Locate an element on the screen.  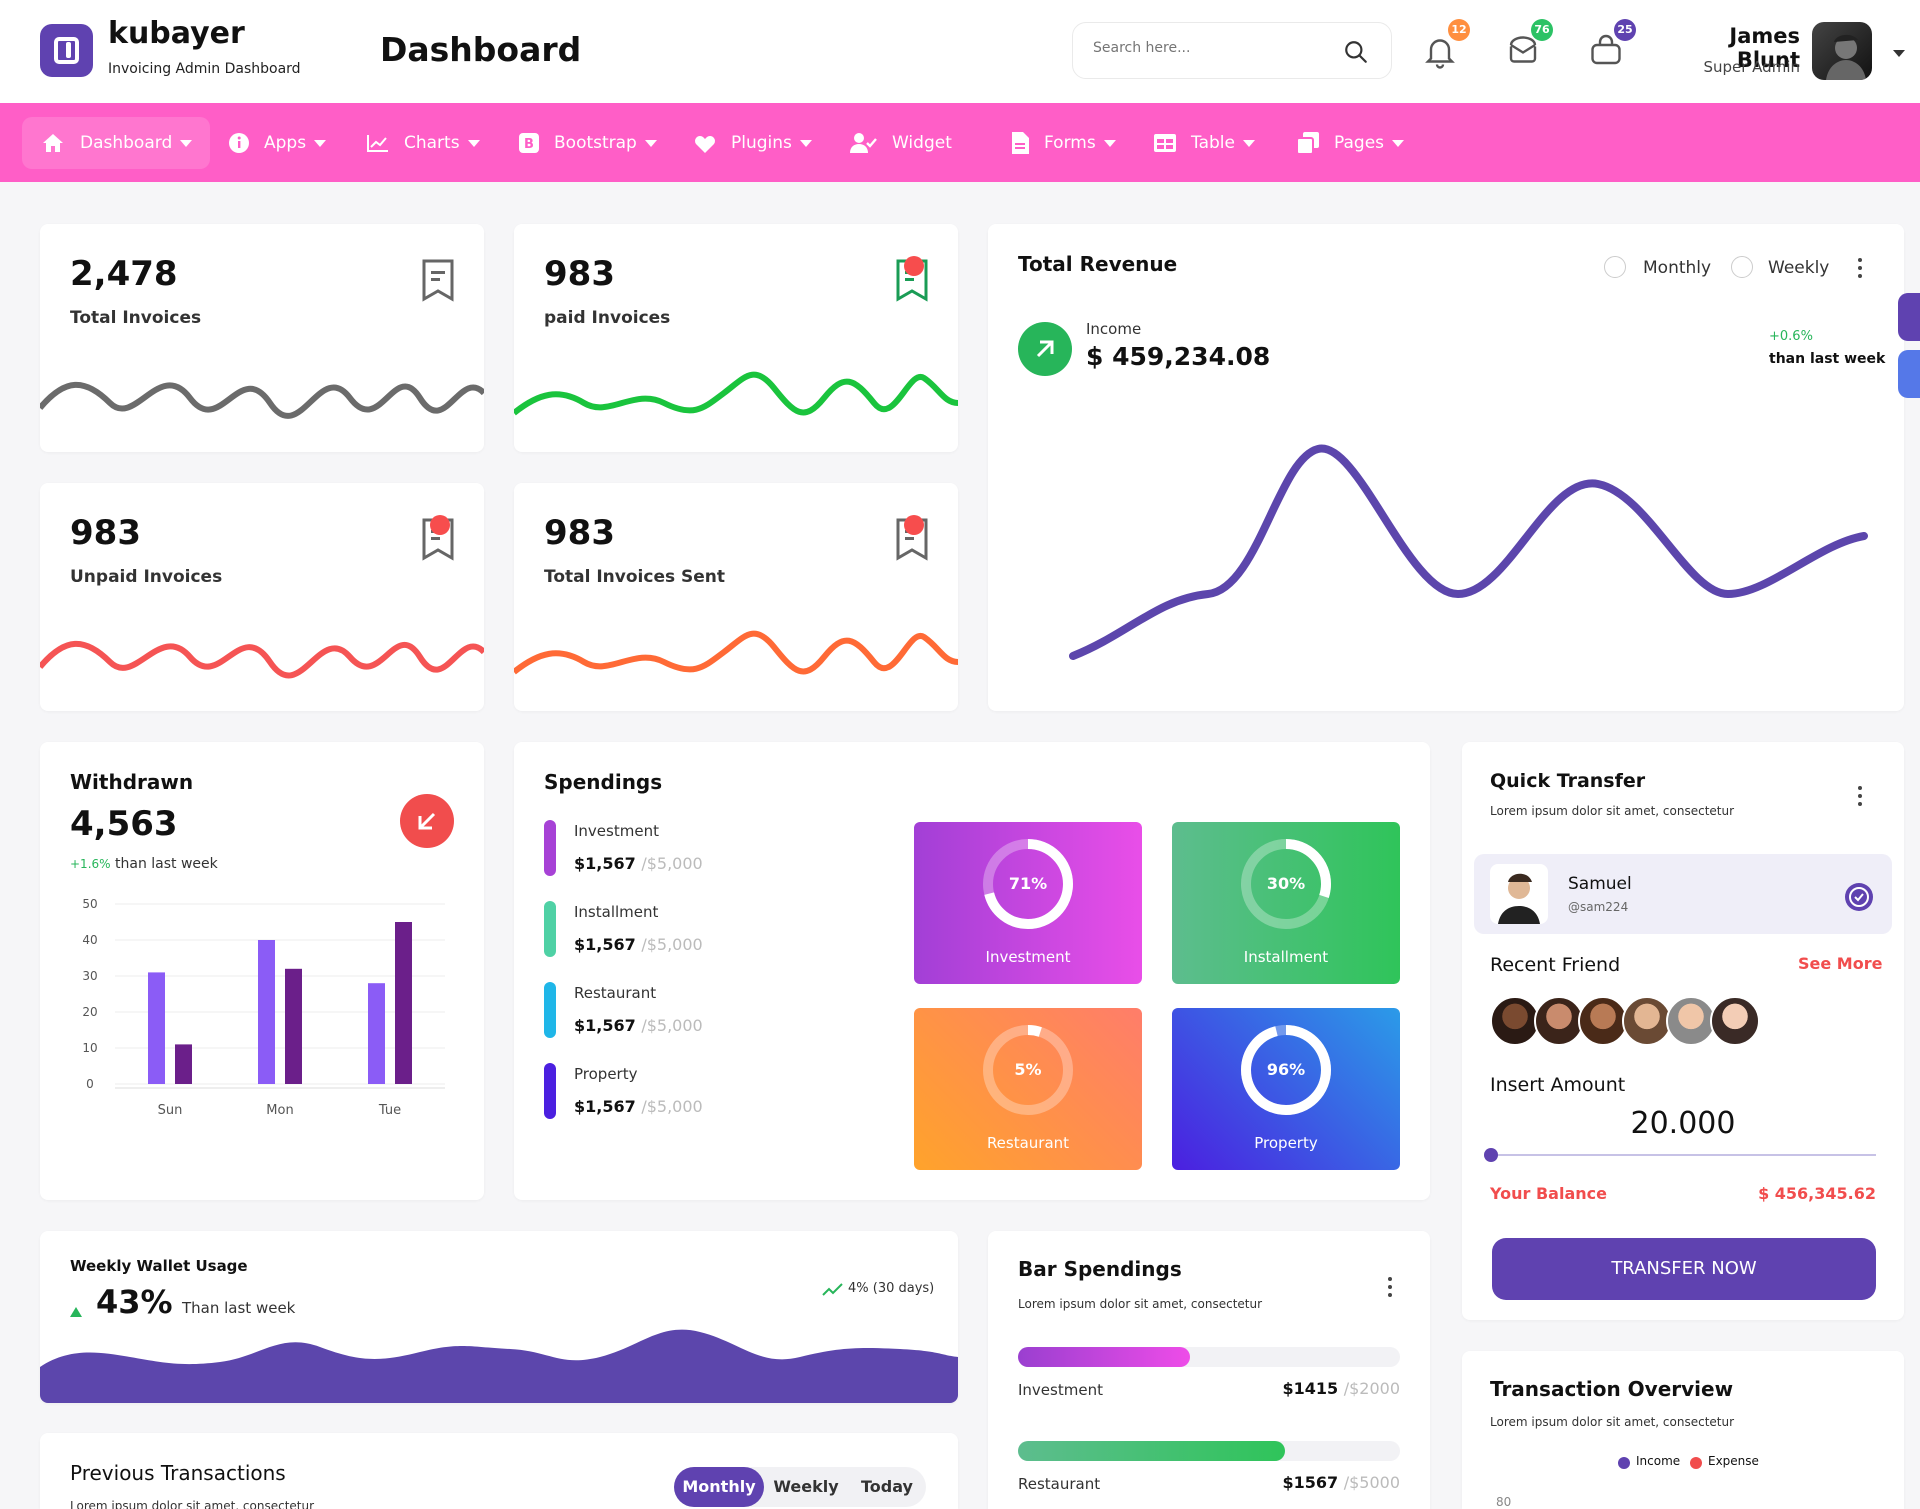
spending-value: $1,567 is located at coordinates (605, 944).